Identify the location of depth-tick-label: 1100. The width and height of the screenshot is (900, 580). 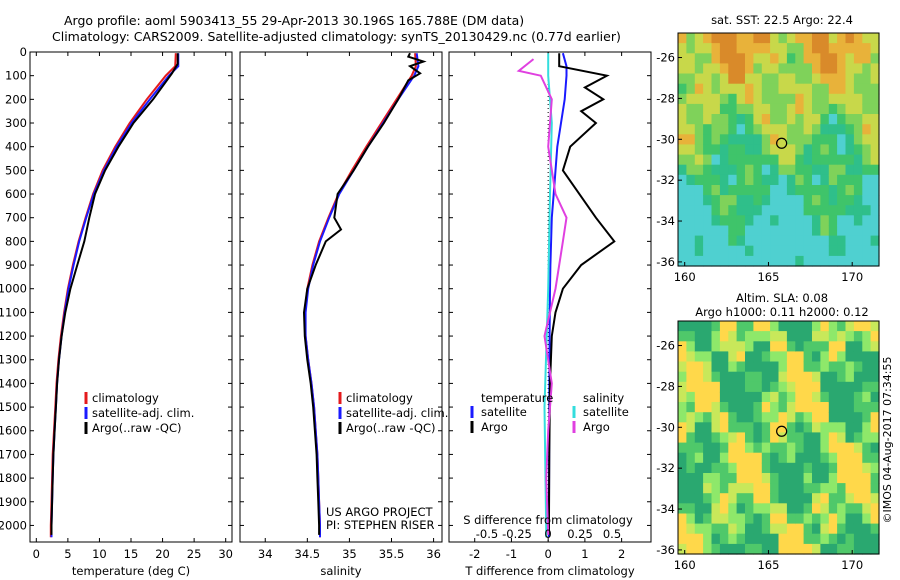
(13, 312).